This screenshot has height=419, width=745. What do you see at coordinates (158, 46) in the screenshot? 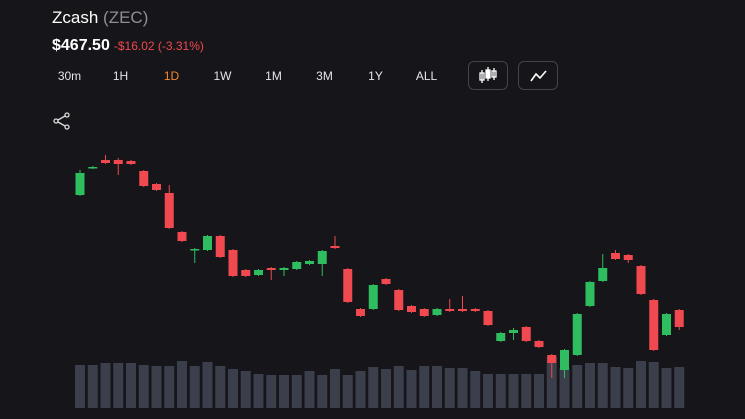
I see `price-change: -$16.02 (-3.31%)` at bounding box center [158, 46].